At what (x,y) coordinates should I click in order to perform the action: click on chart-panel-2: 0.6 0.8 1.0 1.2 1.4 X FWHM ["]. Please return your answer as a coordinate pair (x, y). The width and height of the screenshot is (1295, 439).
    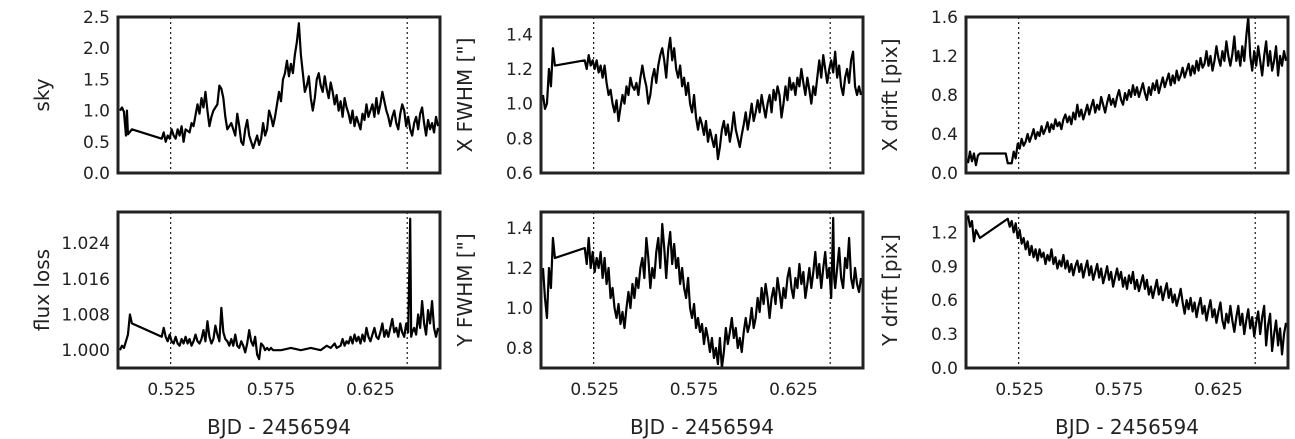
    Looking at the image, I should click on (659, 99).